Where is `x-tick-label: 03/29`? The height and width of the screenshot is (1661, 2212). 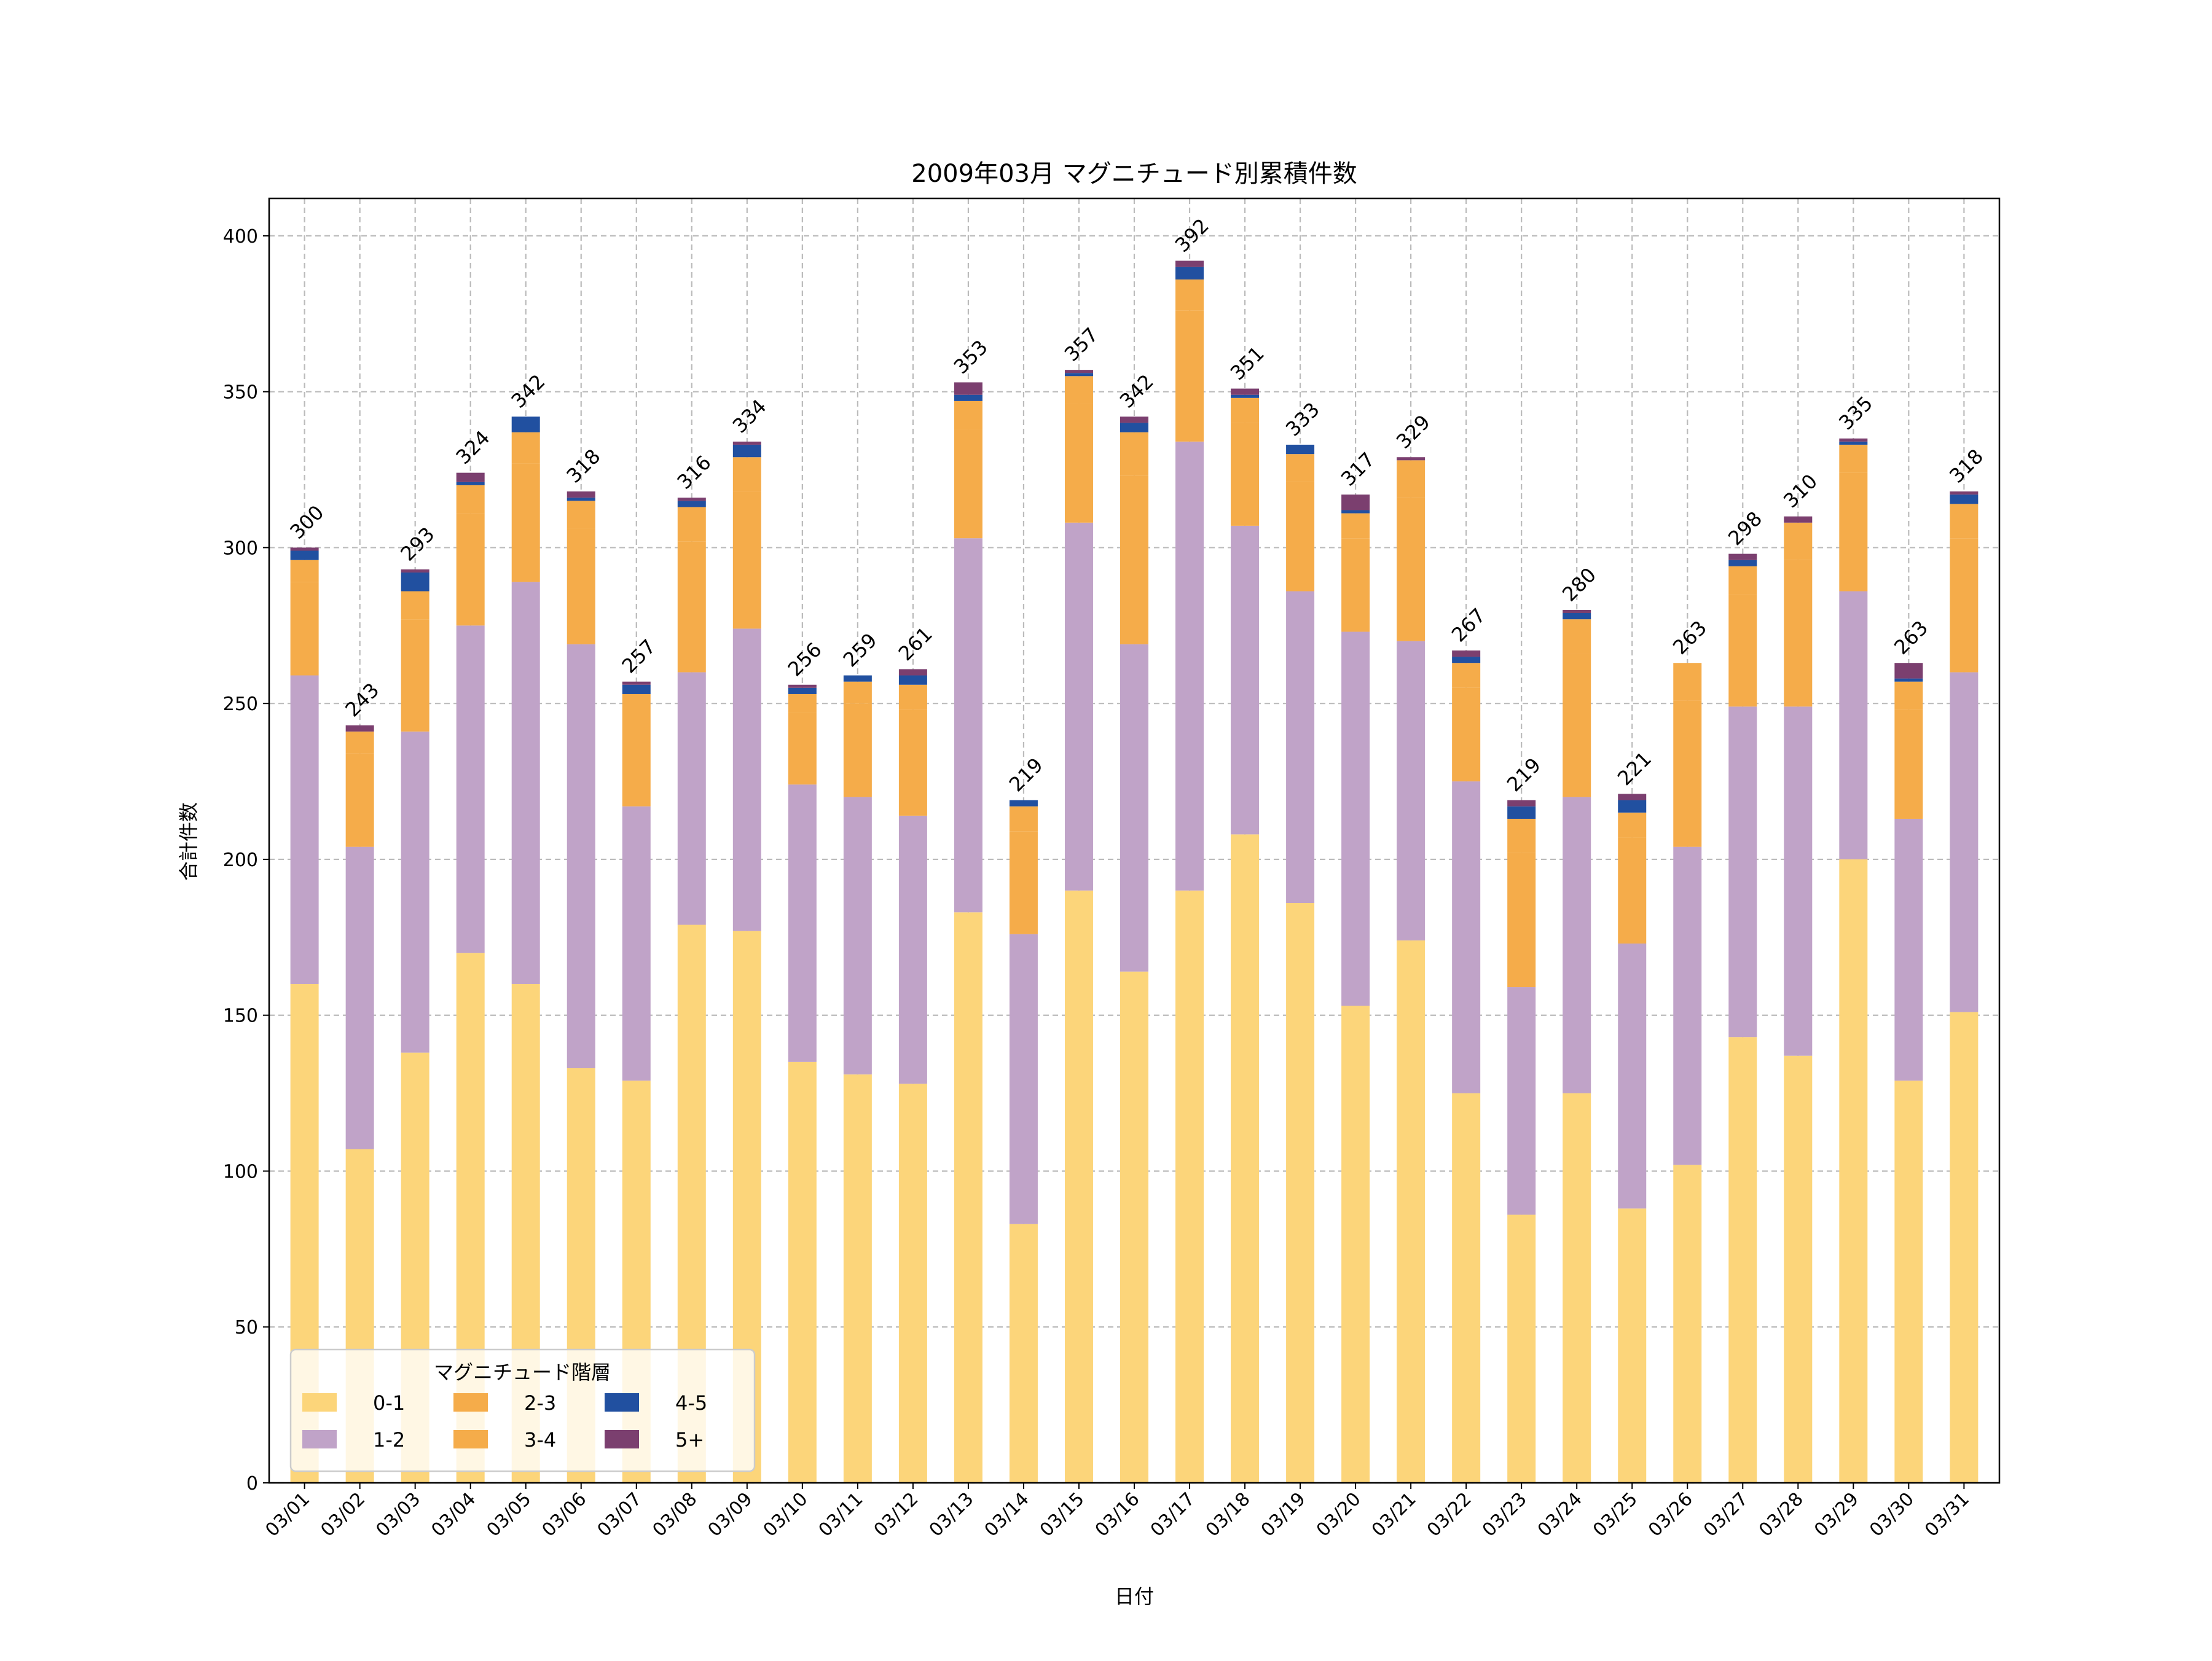
x-tick-label: 03/29 is located at coordinates (1836, 1514).